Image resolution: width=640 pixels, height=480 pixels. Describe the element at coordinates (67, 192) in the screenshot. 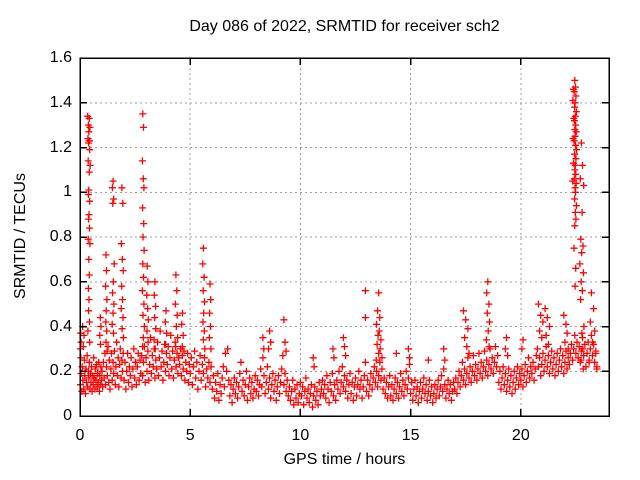

I see `y-tick-label-1: 1` at that location.